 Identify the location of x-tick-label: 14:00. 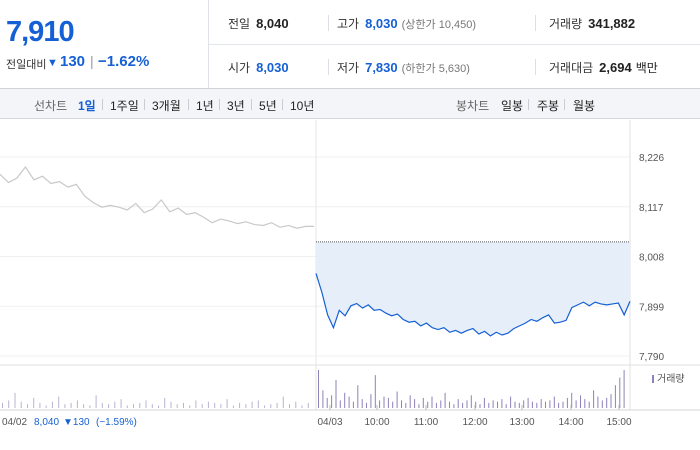
(570, 422).